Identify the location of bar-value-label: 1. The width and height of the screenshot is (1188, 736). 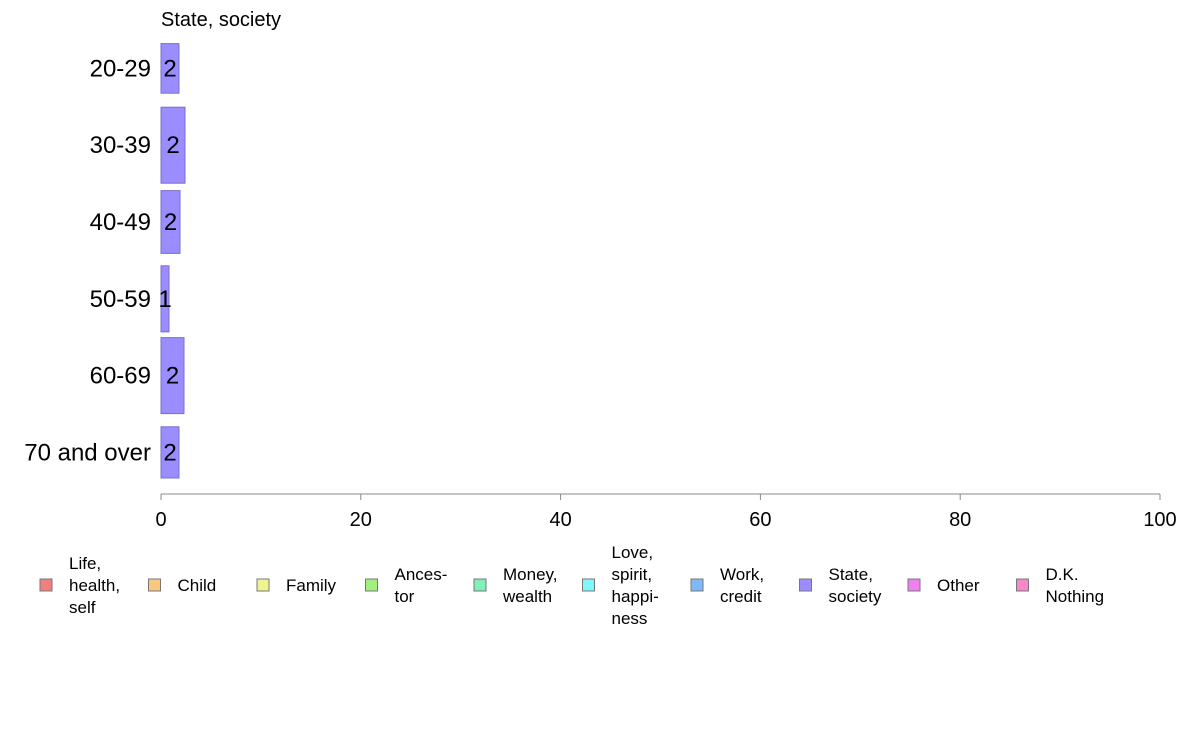
(164, 299).